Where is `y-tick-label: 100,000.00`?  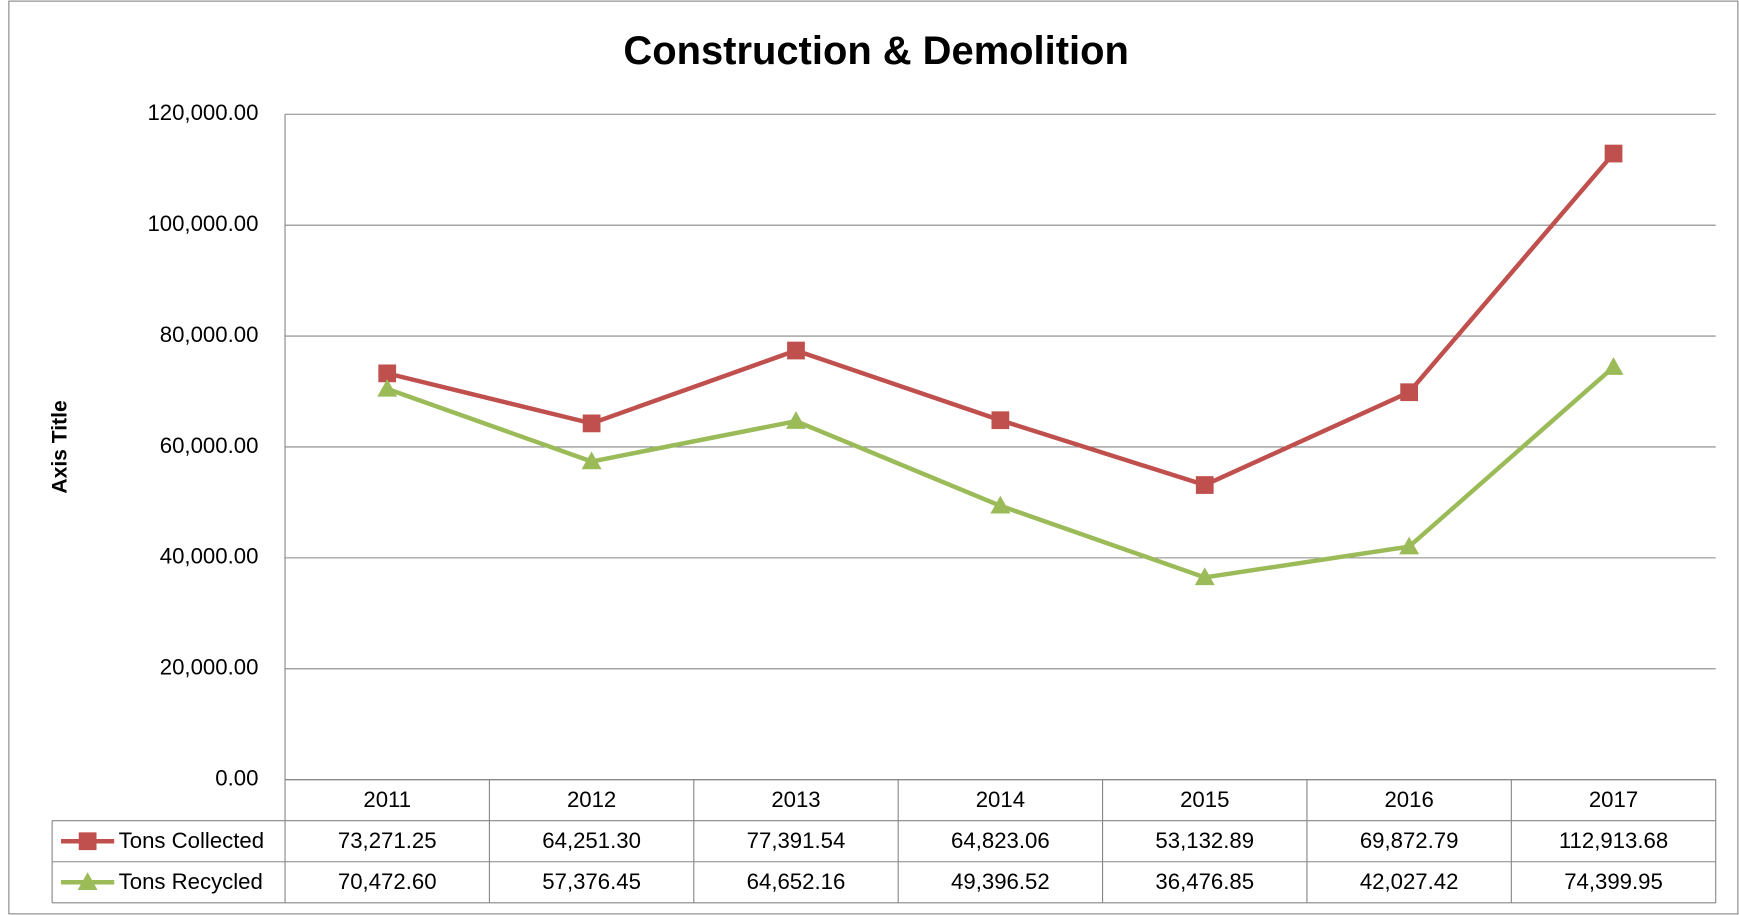 y-tick-label: 100,000.00 is located at coordinates (202, 223).